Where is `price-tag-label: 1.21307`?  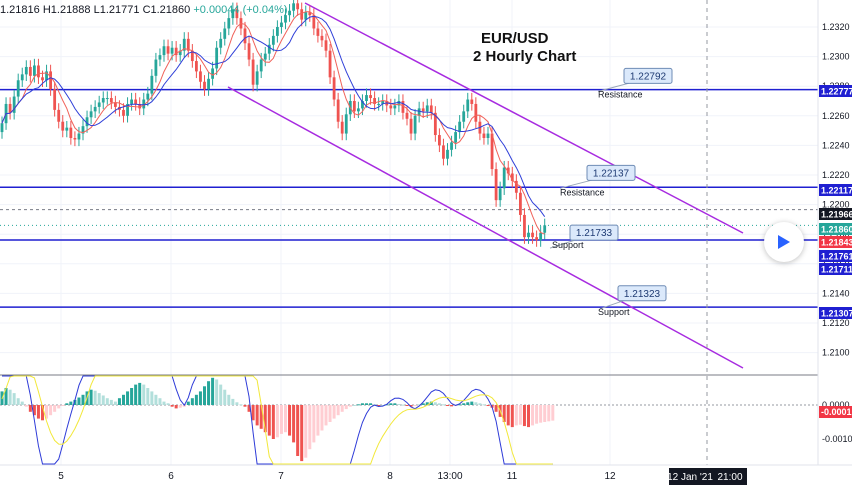
price-tag-label: 1.21307 is located at coordinates (836, 314).